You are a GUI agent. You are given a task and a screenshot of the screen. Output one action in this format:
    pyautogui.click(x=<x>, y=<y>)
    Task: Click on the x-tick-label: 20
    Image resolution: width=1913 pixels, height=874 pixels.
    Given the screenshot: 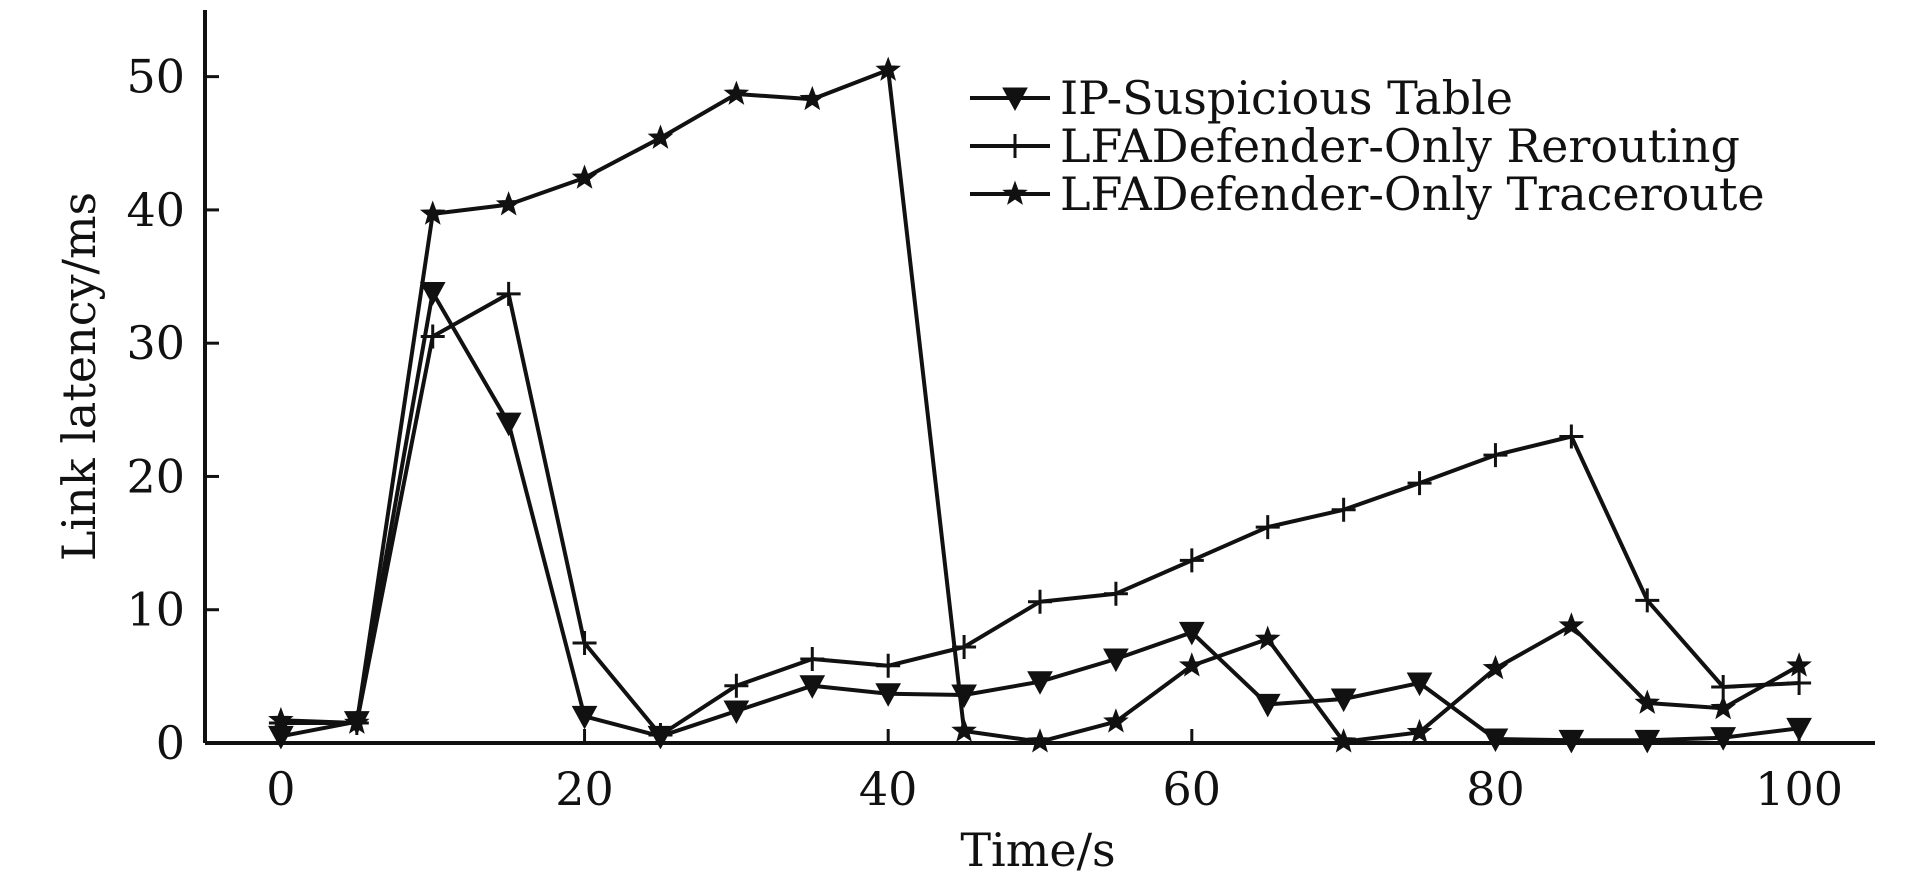 What is the action you would take?
    pyautogui.click(x=584, y=789)
    